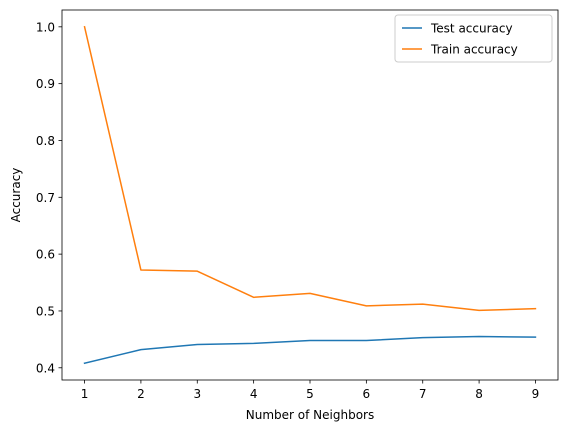 This screenshot has width=567, height=432. I want to click on x-tick-label: 1, so click(85, 394).